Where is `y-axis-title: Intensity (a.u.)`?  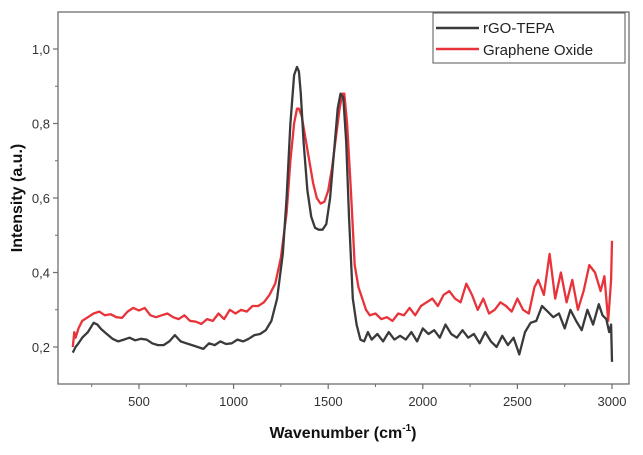 y-axis-title: Intensity (a.u.) is located at coordinates (17, 198).